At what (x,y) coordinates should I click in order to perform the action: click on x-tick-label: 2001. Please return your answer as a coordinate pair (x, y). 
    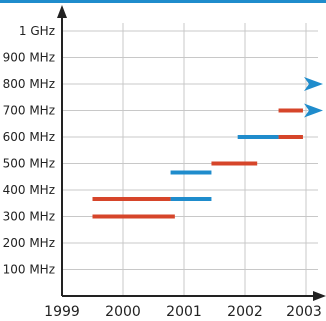
    Looking at the image, I should click on (184, 312).